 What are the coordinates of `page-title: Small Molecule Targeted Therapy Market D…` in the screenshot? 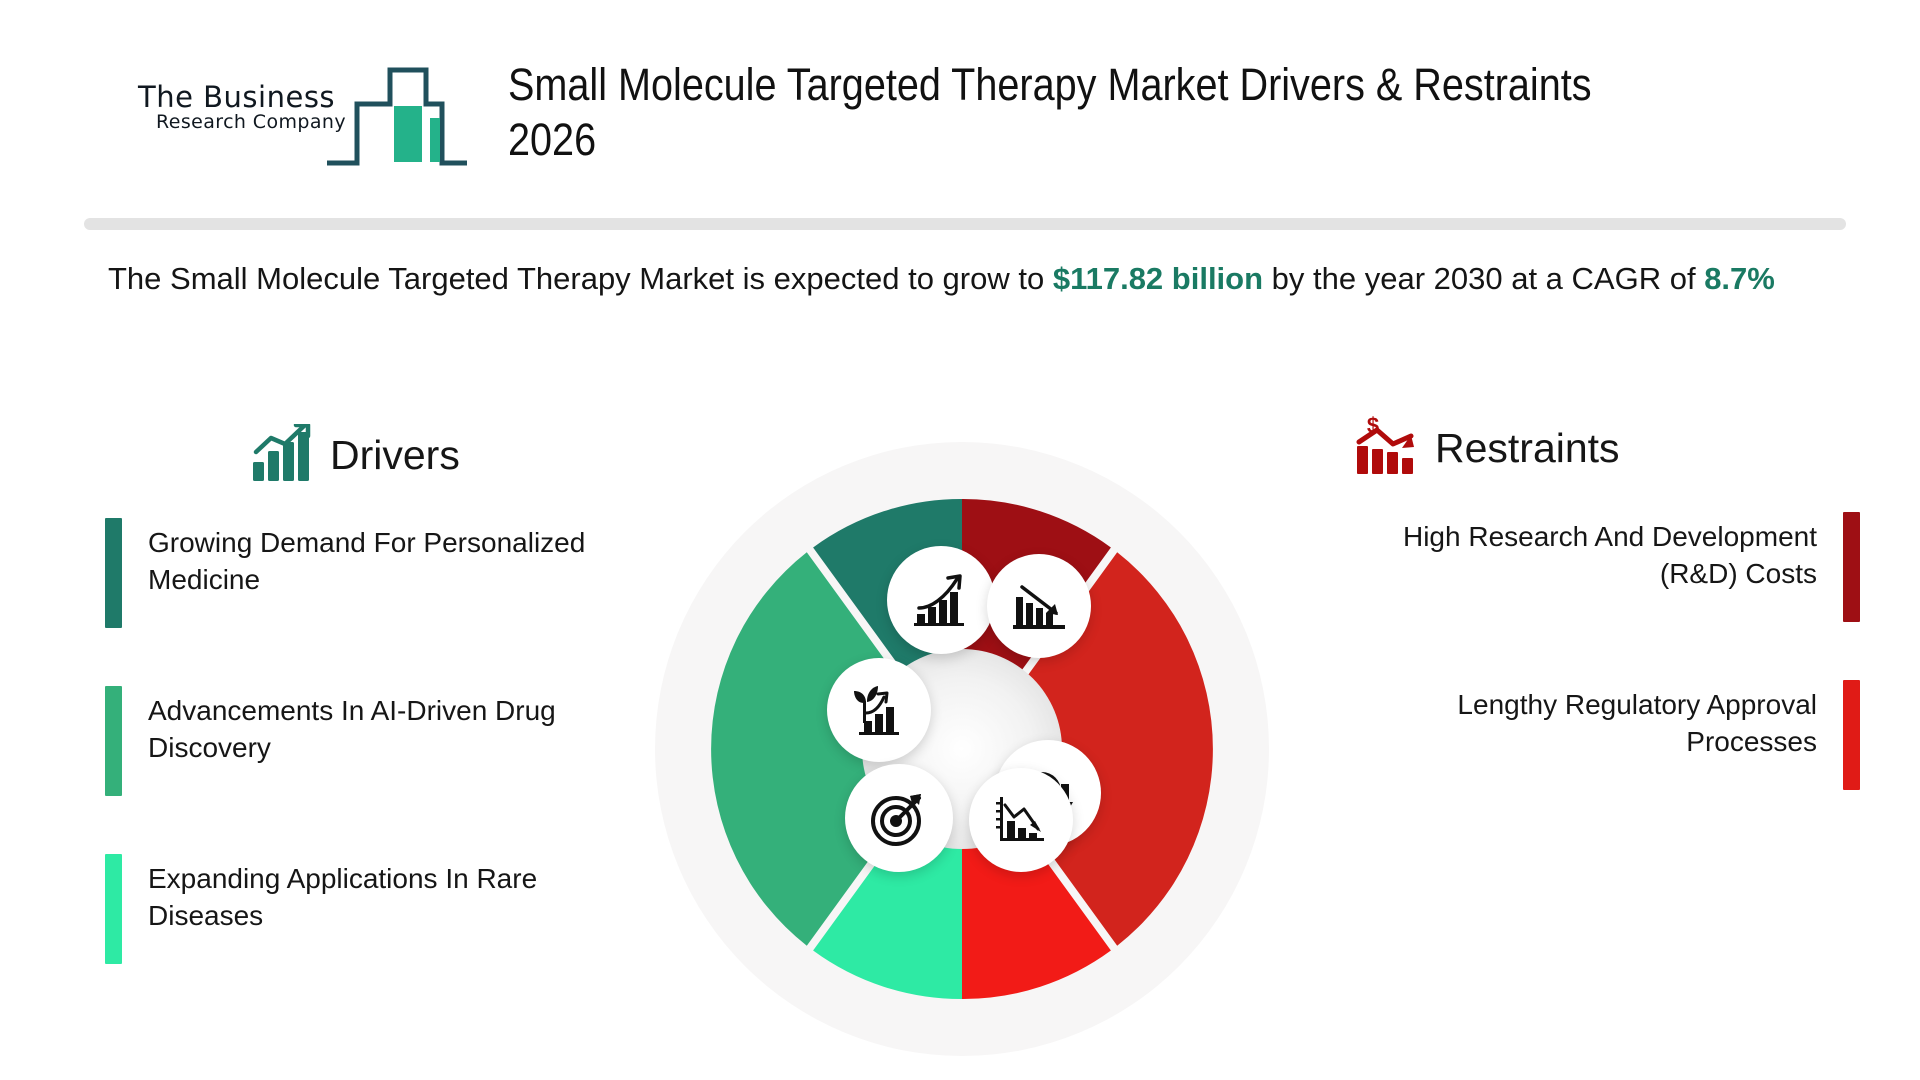 It's located at (1050, 112).